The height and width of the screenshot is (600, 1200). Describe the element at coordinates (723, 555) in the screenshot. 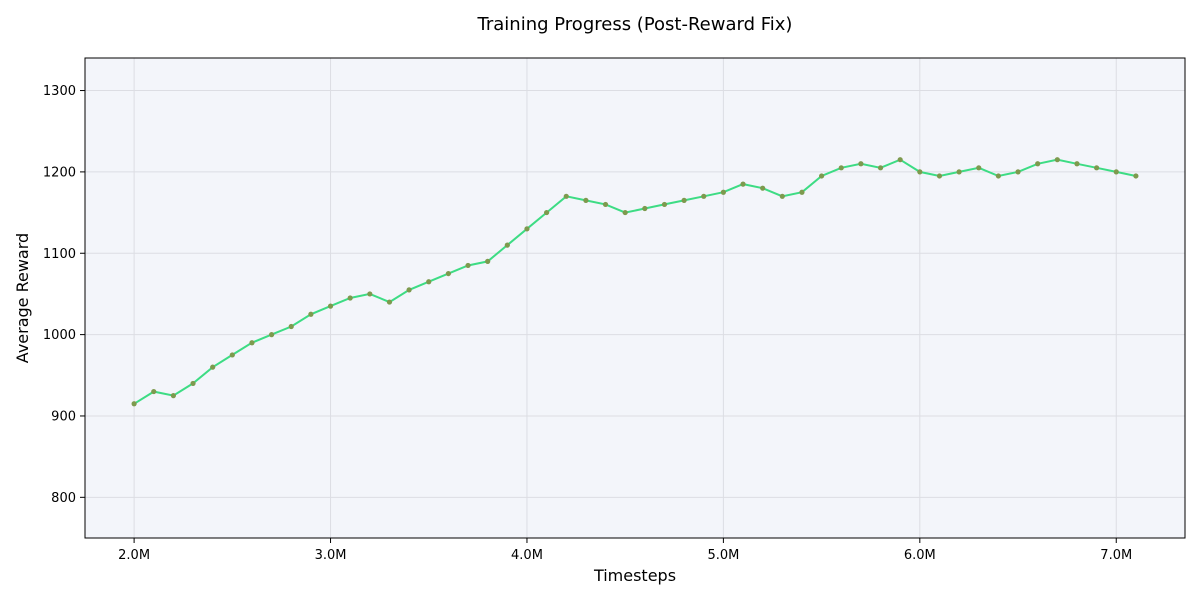

I see `x-tick-label: 5.0M` at that location.